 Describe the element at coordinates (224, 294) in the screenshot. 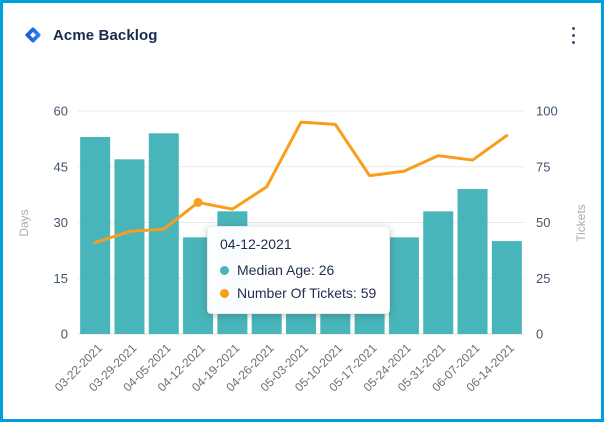

I see `tickets-dot-icon` at that location.